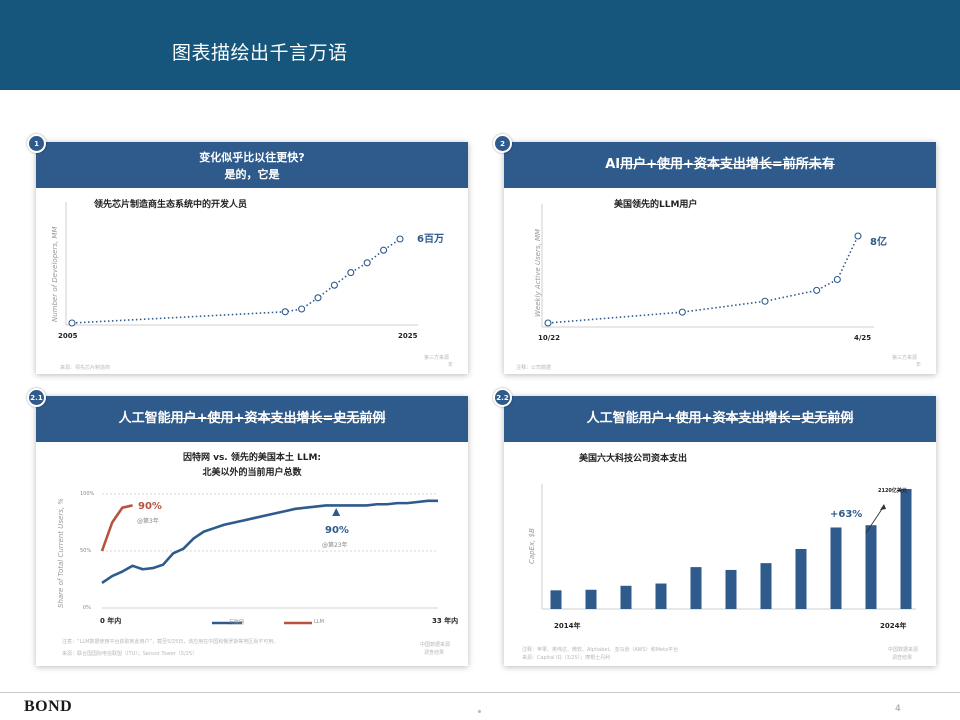 This screenshot has width=960, height=720. What do you see at coordinates (567, 626) in the screenshot?
I see `x-tick-label: 2014年` at bounding box center [567, 626].